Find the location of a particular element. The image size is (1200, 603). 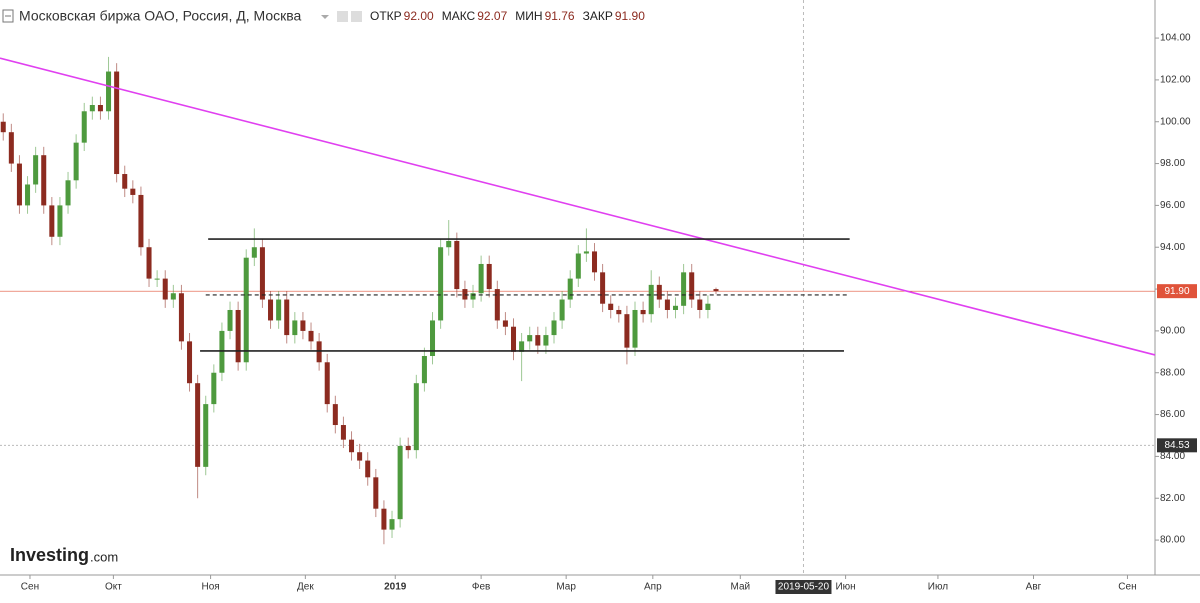

crosshair-y-label: 84.53 is located at coordinates (1176, 445).